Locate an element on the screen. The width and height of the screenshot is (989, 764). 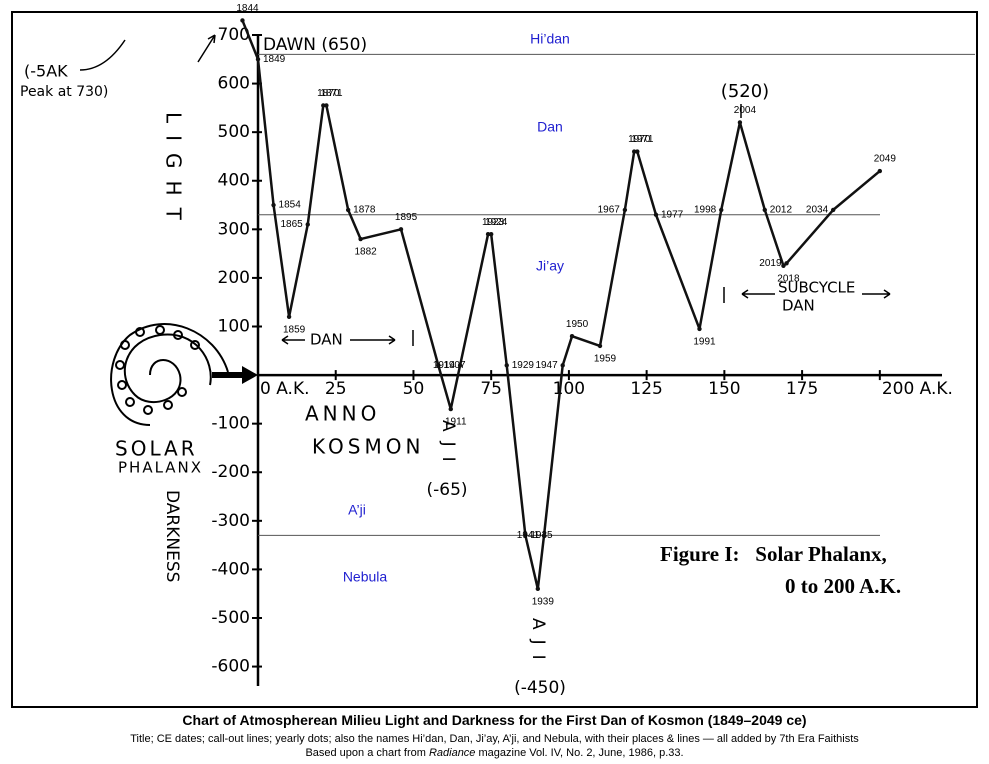
spiral-icon is located at coordinates (169, 374).